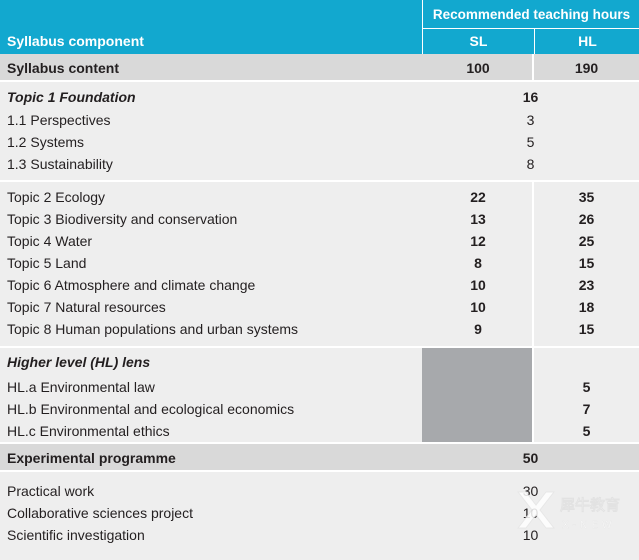 Image resolution: width=639 pixels, height=560 pixels. What do you see at coordinates (530, 97) in the screenshot?
I see `topic1-total: 16` at bounding box center [530, 97].